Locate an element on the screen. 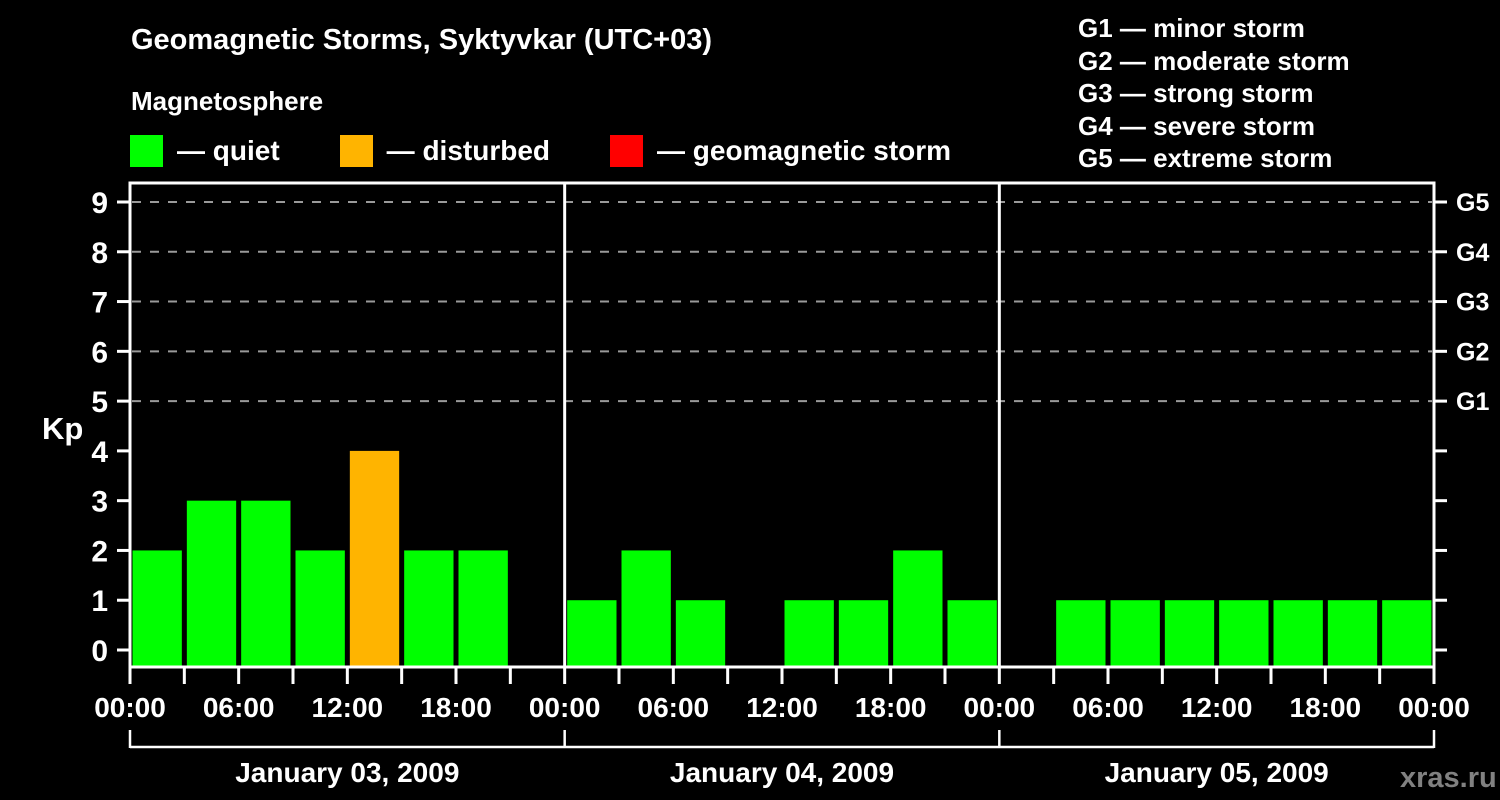  bar-day3-slot3 is located at coordinates (1135, 633).